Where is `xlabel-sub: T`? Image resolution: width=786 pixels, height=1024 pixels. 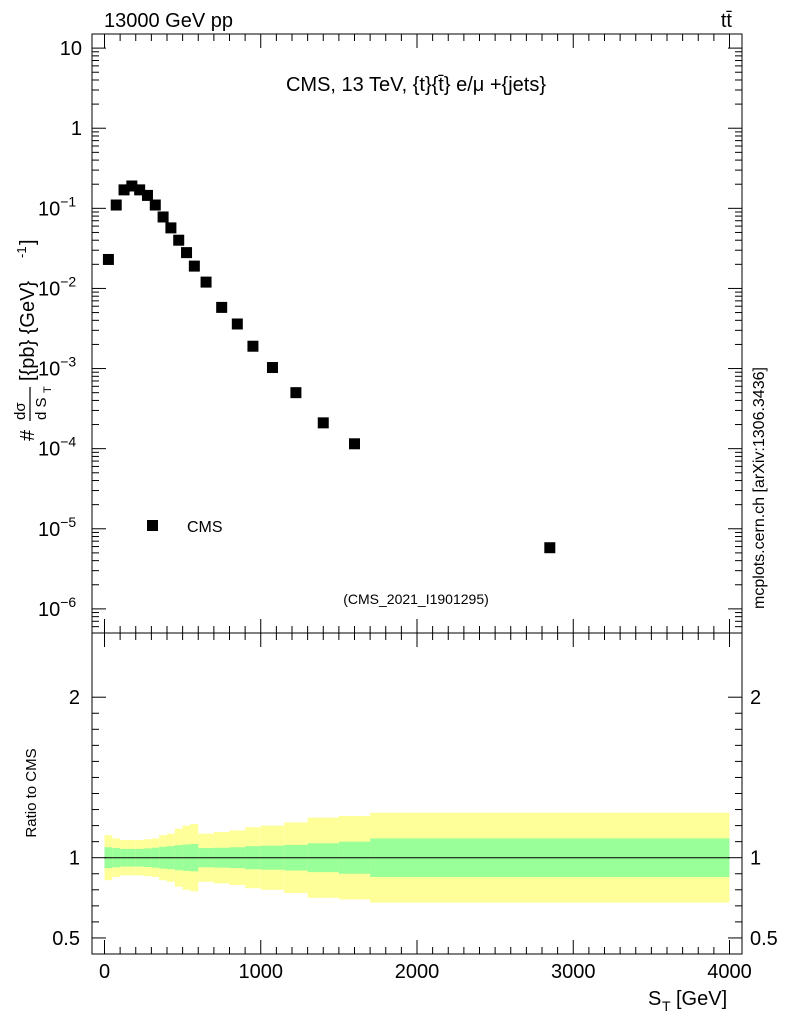
xlabel-sub: T is located at coordinates (666, 1006).